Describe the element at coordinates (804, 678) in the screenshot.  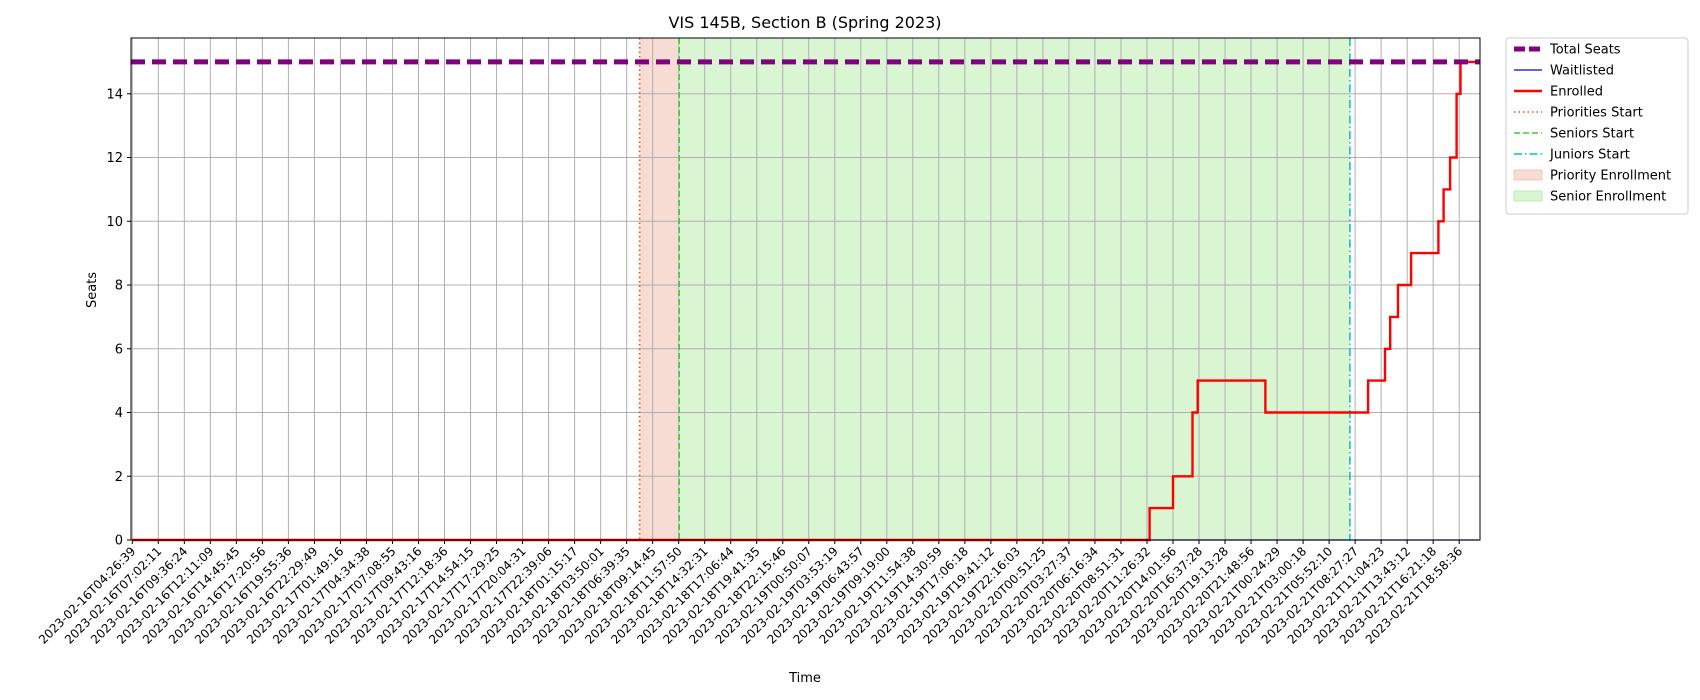
I see `x-axis-label: Time` at that location.